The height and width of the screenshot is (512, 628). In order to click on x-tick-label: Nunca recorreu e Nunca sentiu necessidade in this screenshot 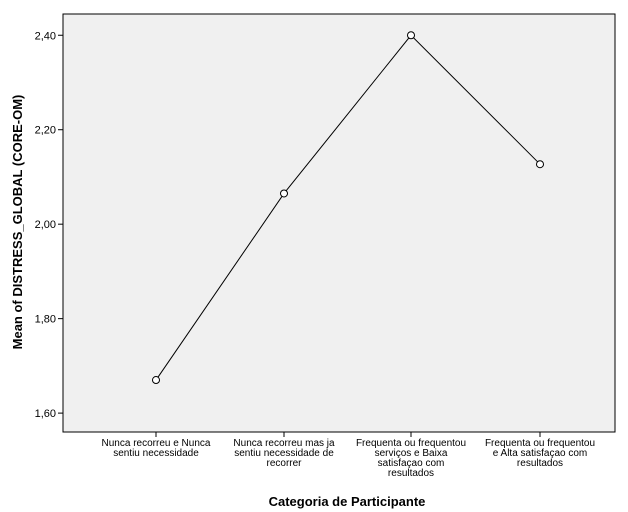, I will do `click(156, 448)`.